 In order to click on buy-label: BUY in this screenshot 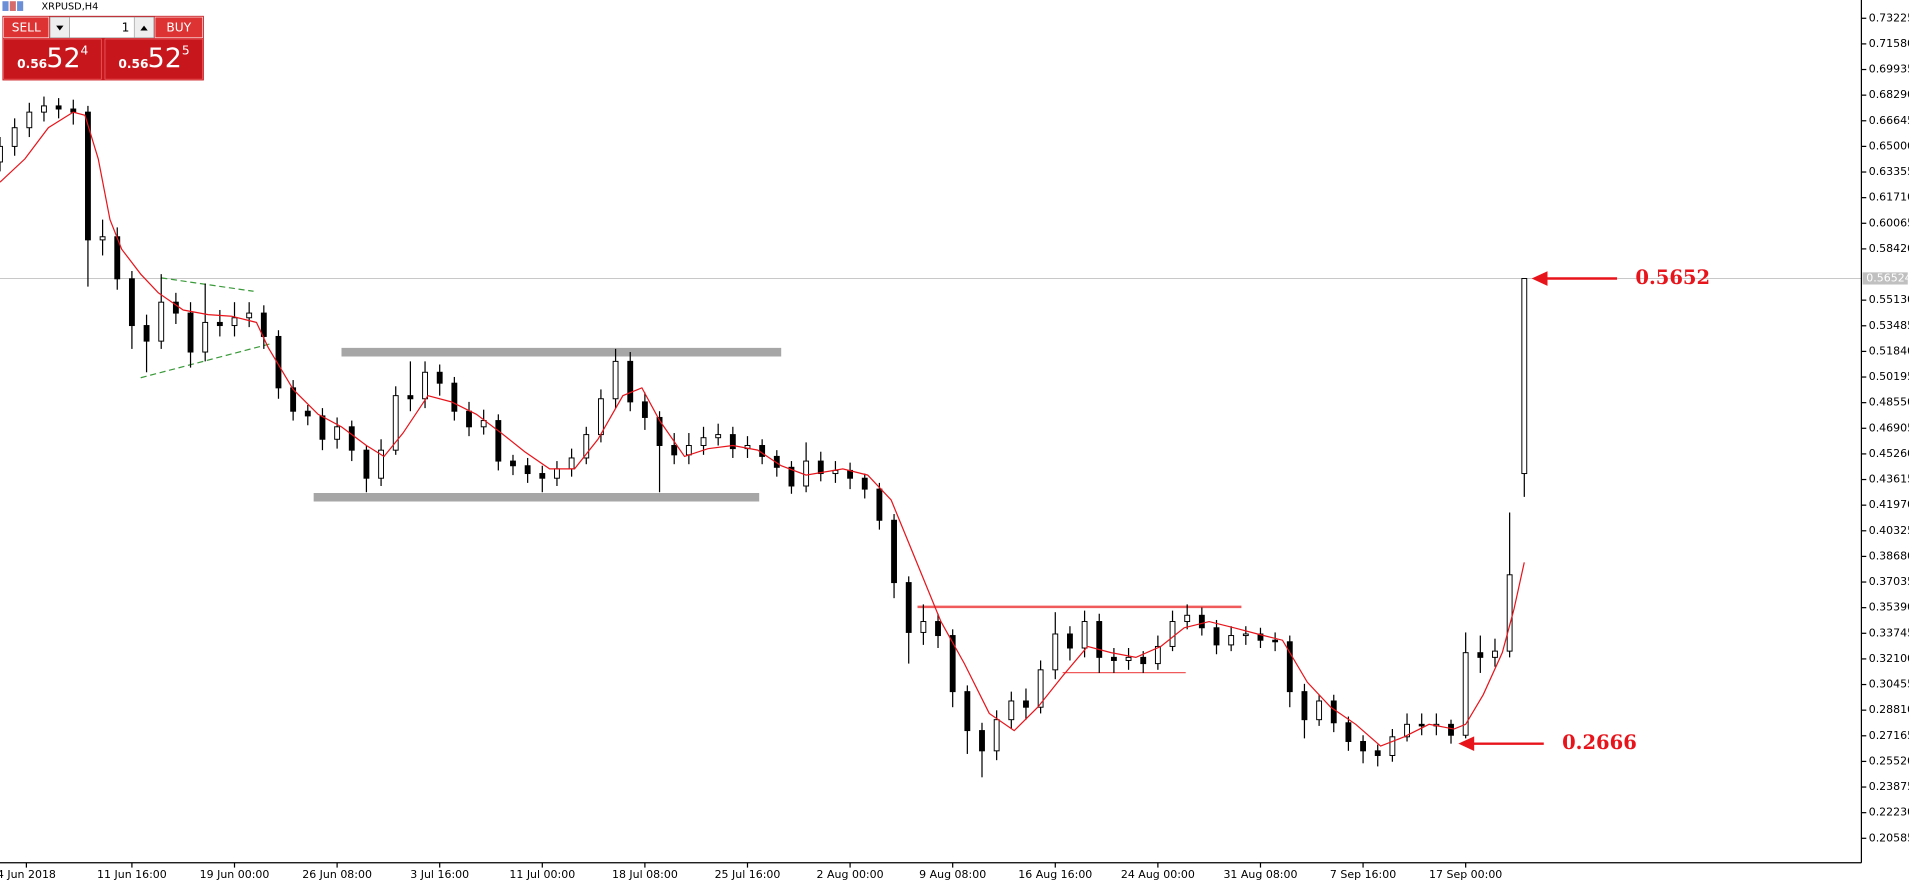, I will do `click(178, 28)`.